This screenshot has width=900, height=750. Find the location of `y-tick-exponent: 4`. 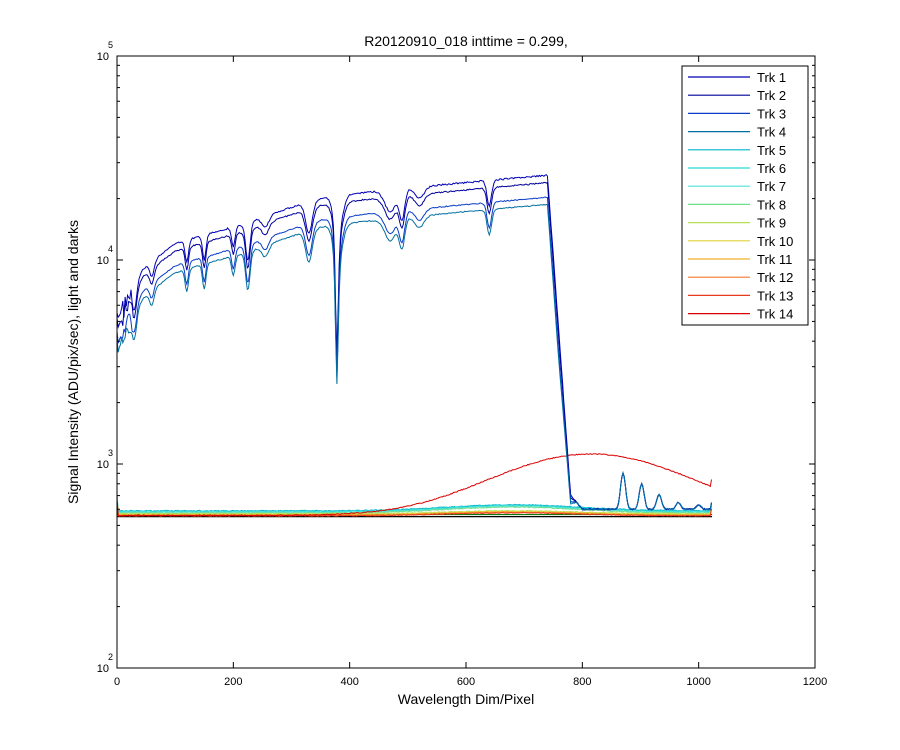

y-tick-exponent: 4 is located at coordinates (110, 249).